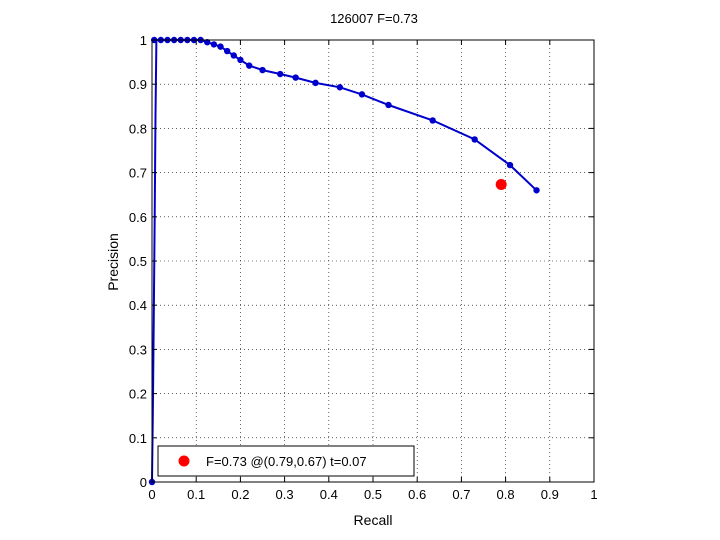  I want to click on y-tick-label: 0, so click(143, 482).